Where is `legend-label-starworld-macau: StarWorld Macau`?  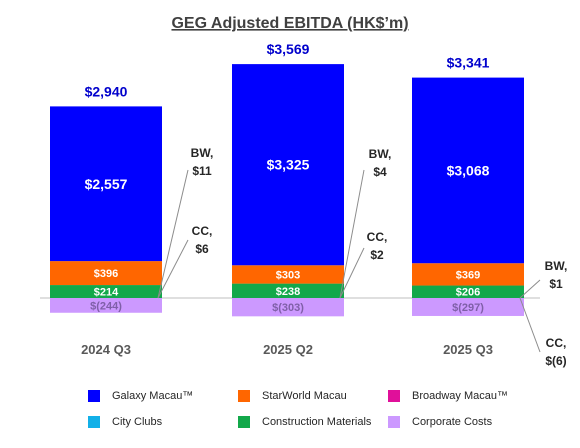 legend-label-starworld-macau: StarWorld Macau is located at coordinates (304, 396).